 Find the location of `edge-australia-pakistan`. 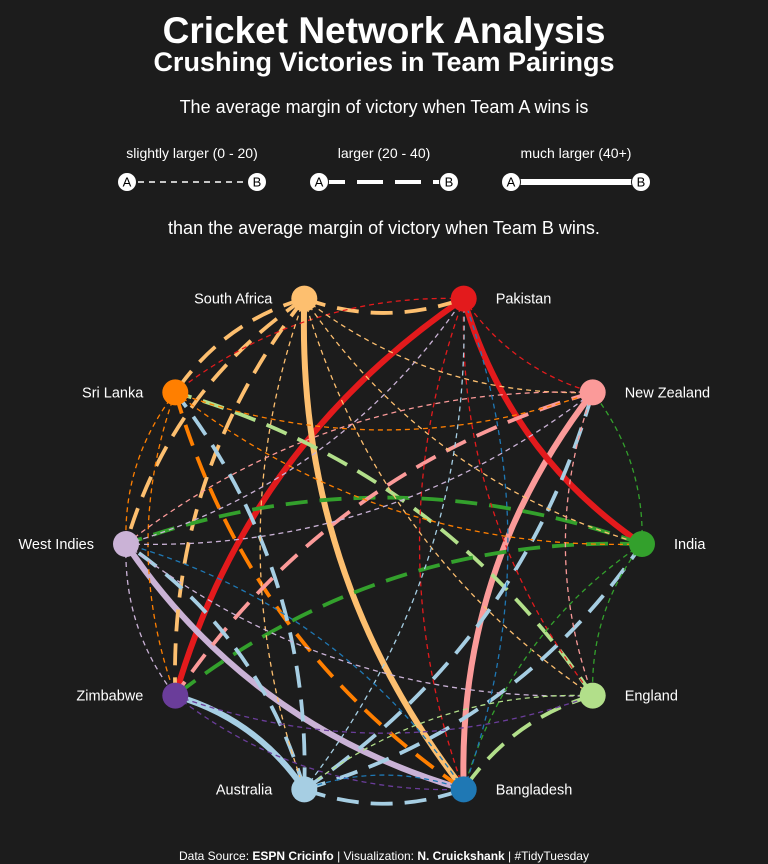

edge-australia-pakistan is located at coordinates (384, 544).